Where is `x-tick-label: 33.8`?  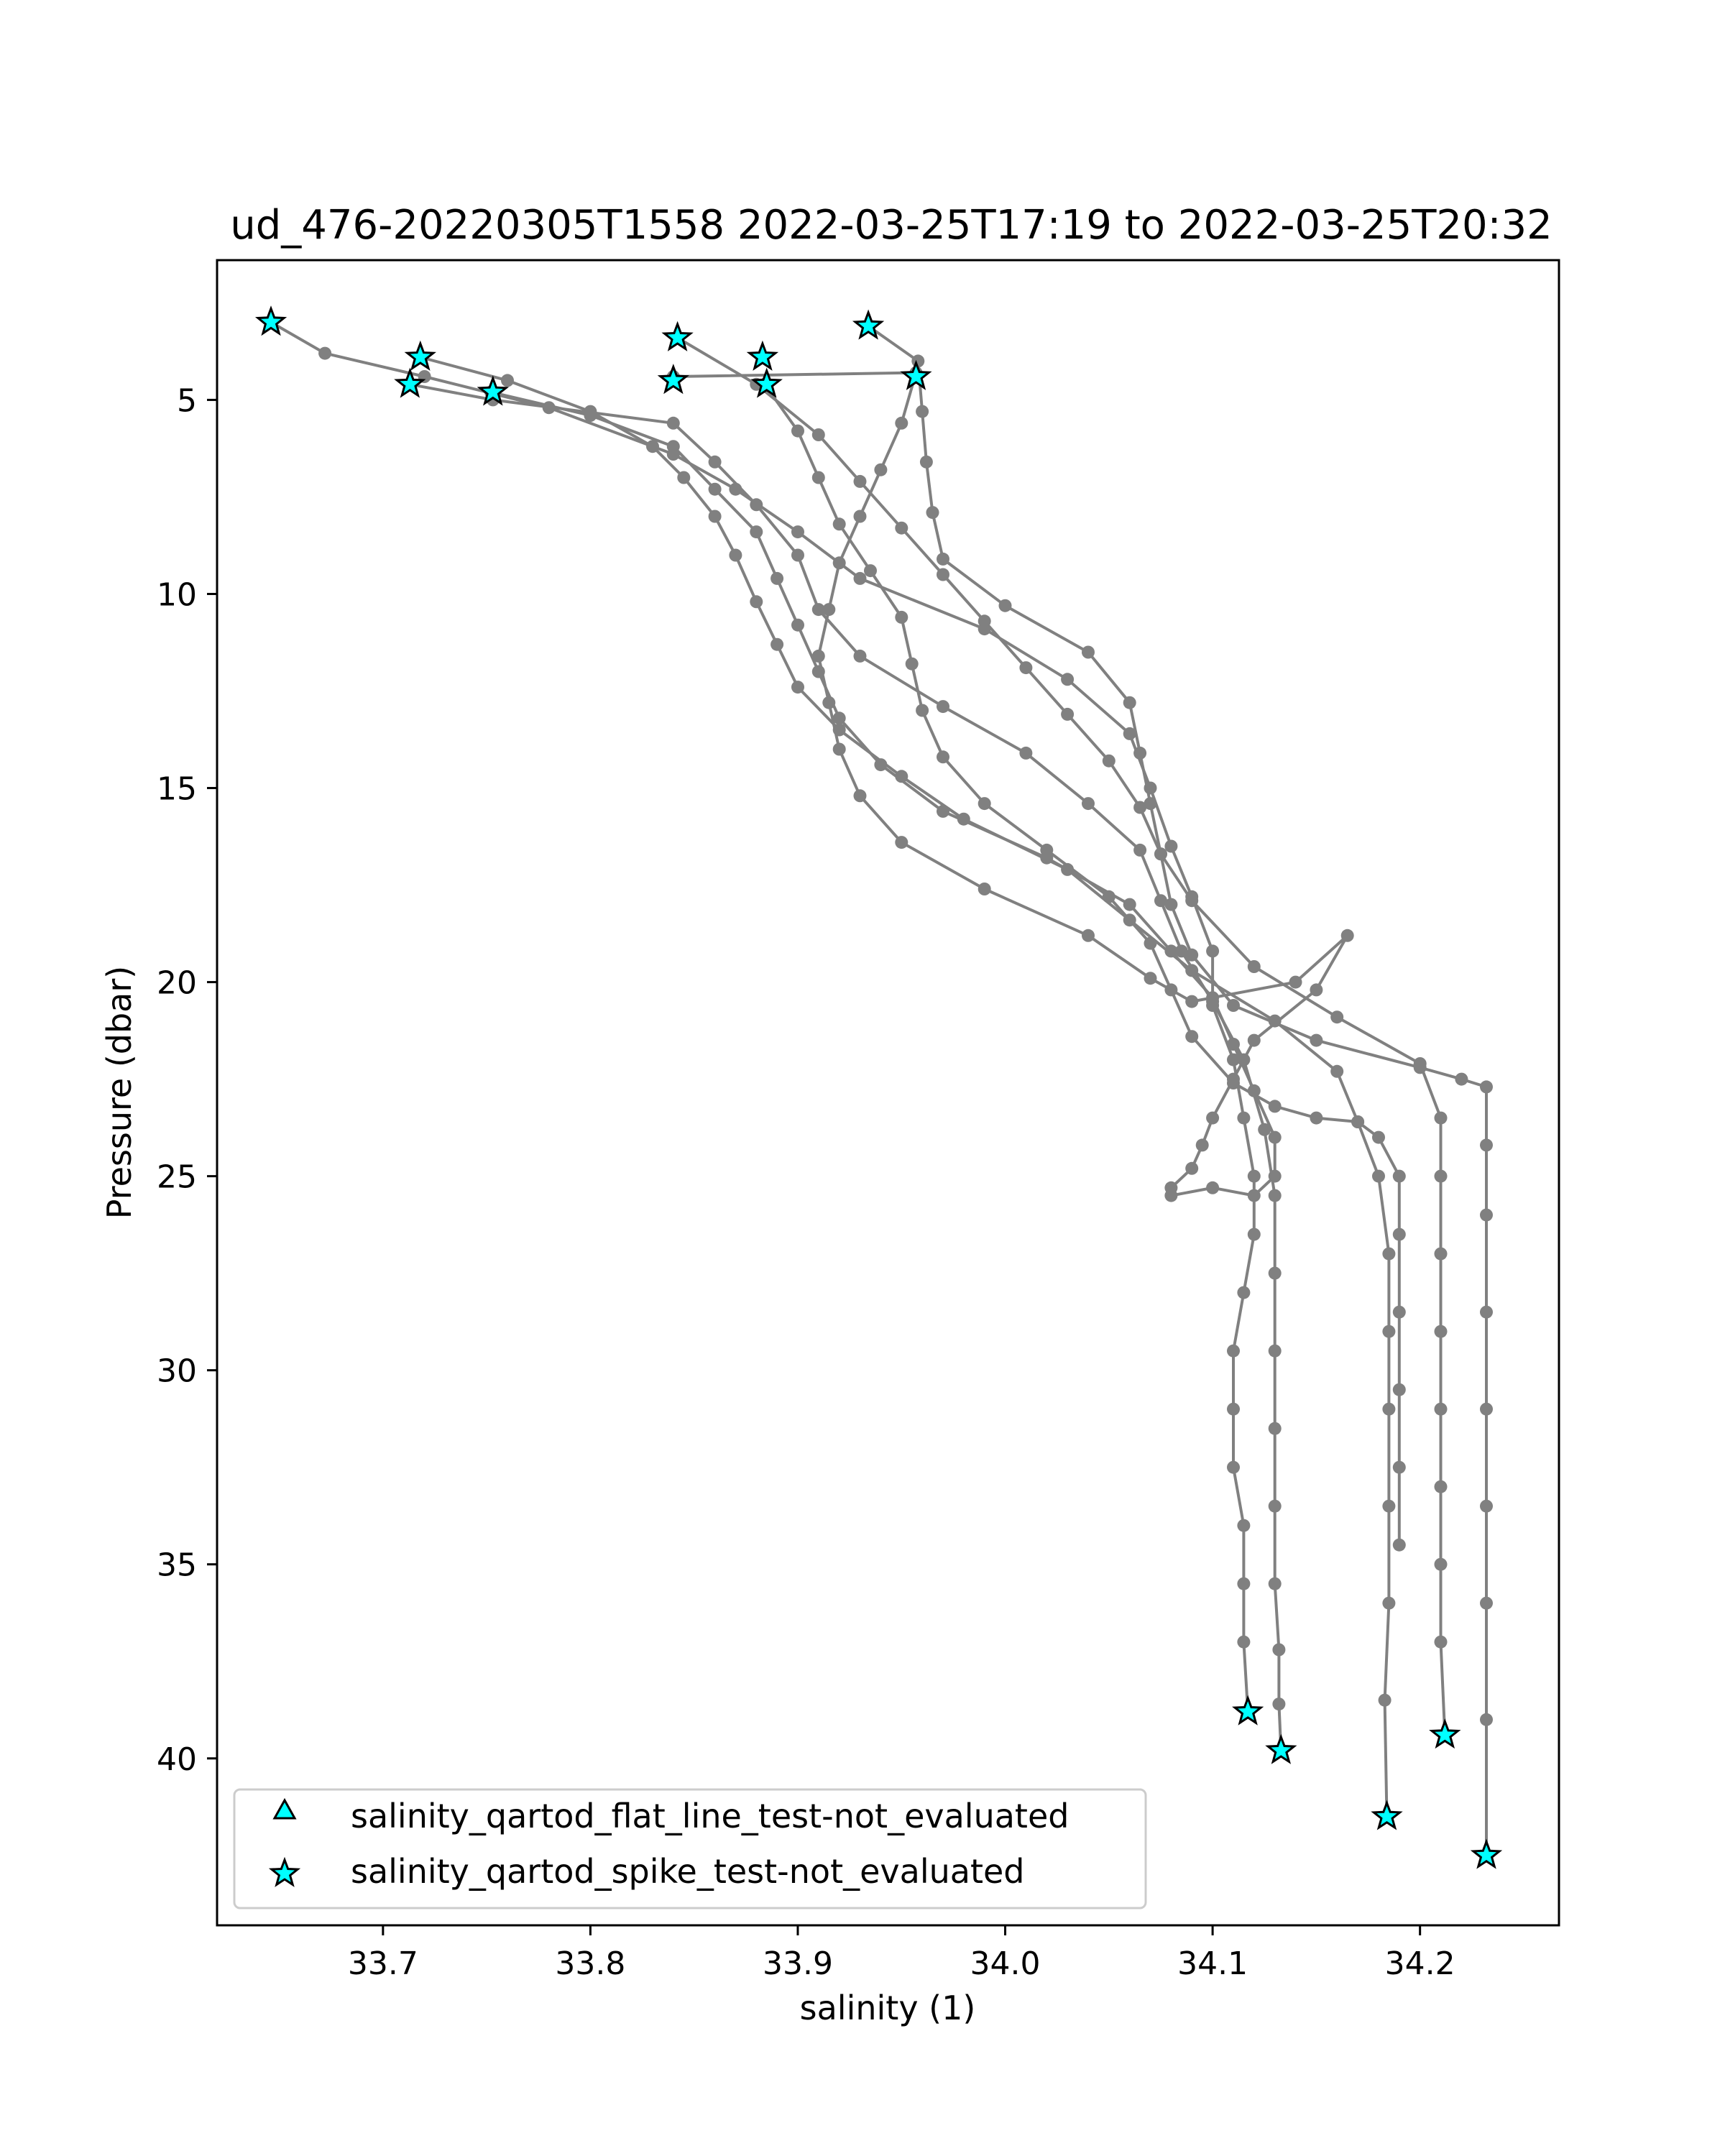
x-tick-label: 33.8 is located at coordinates (590, 1964).